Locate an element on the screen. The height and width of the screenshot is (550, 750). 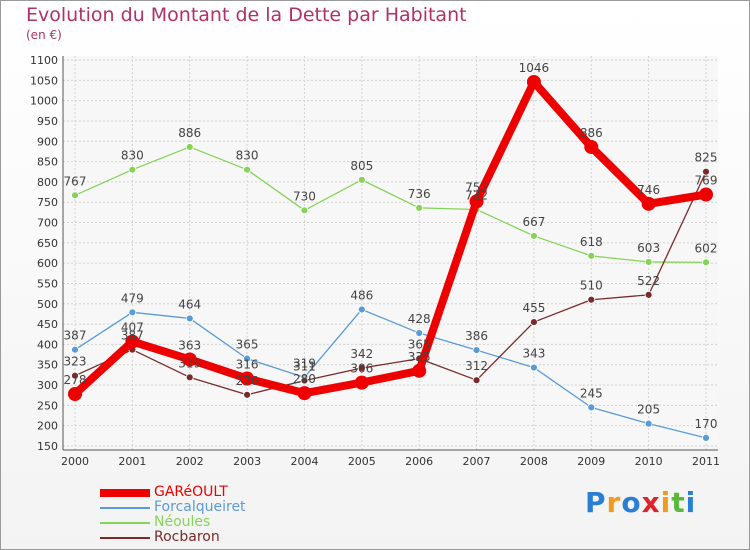
legend-swatch-néoules is located at coordinates (125, 523).